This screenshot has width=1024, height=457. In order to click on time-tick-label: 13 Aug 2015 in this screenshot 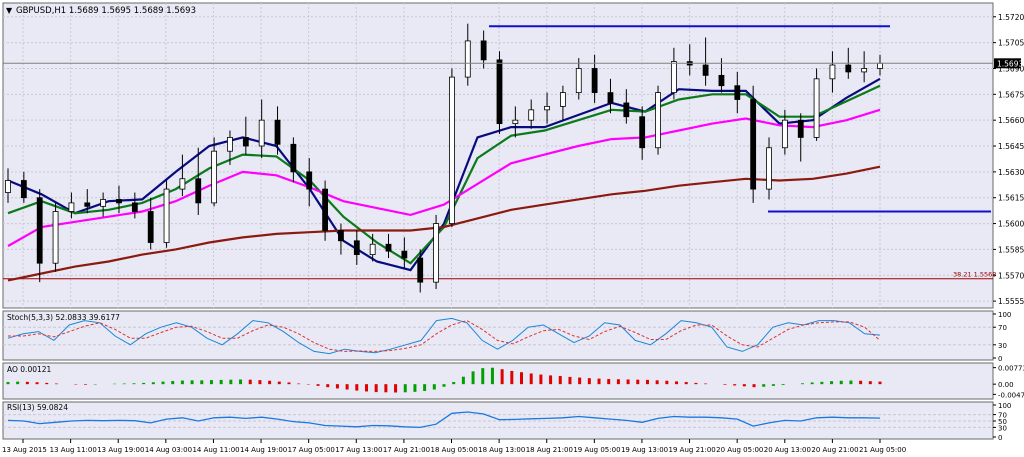, I will do `click(24, 450)`.